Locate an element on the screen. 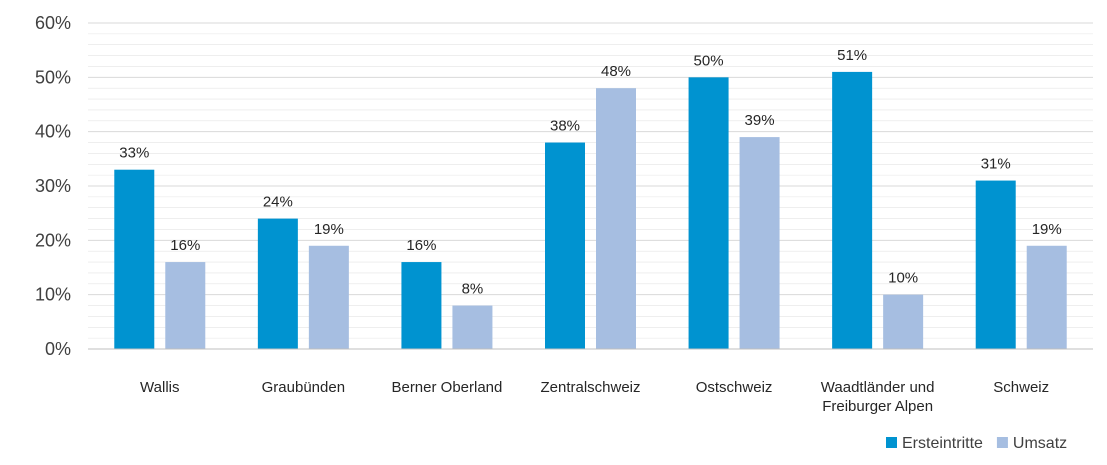 Image resolution: width=1107 pixels, height=465 pixels. x-category-label: Schweiz is located at coordinates (1021, 387).